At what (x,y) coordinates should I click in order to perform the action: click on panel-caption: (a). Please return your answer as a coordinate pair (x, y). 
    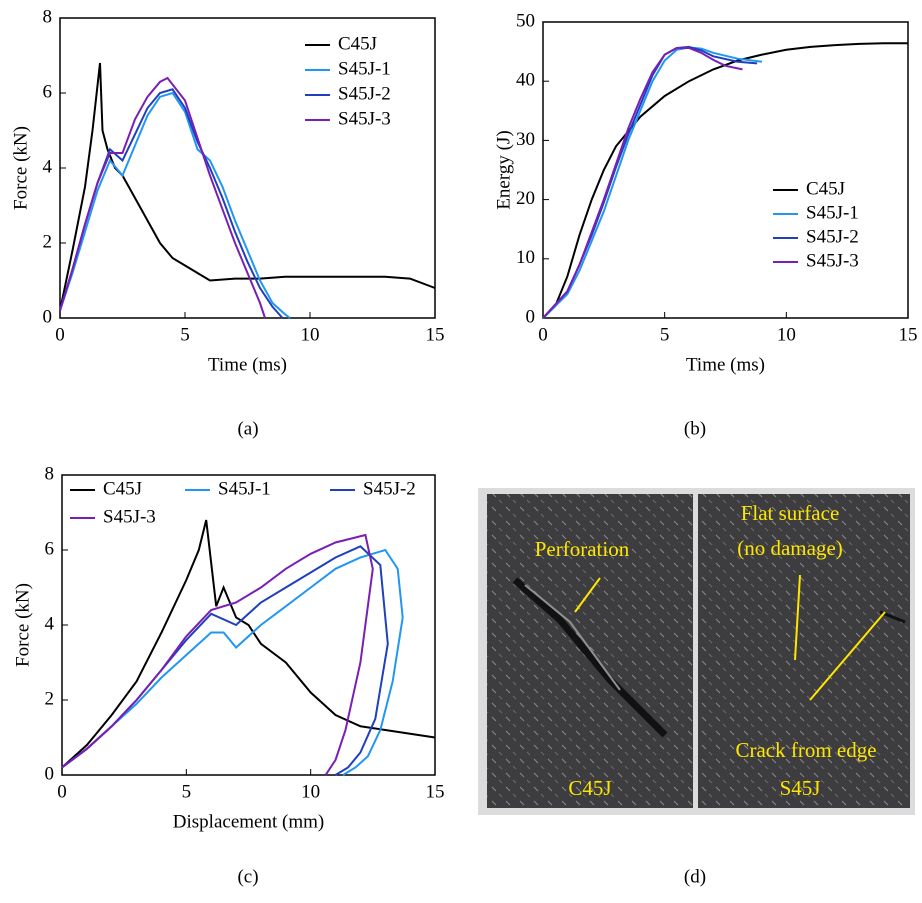
    Looking at the image, I should click on (247, 428).